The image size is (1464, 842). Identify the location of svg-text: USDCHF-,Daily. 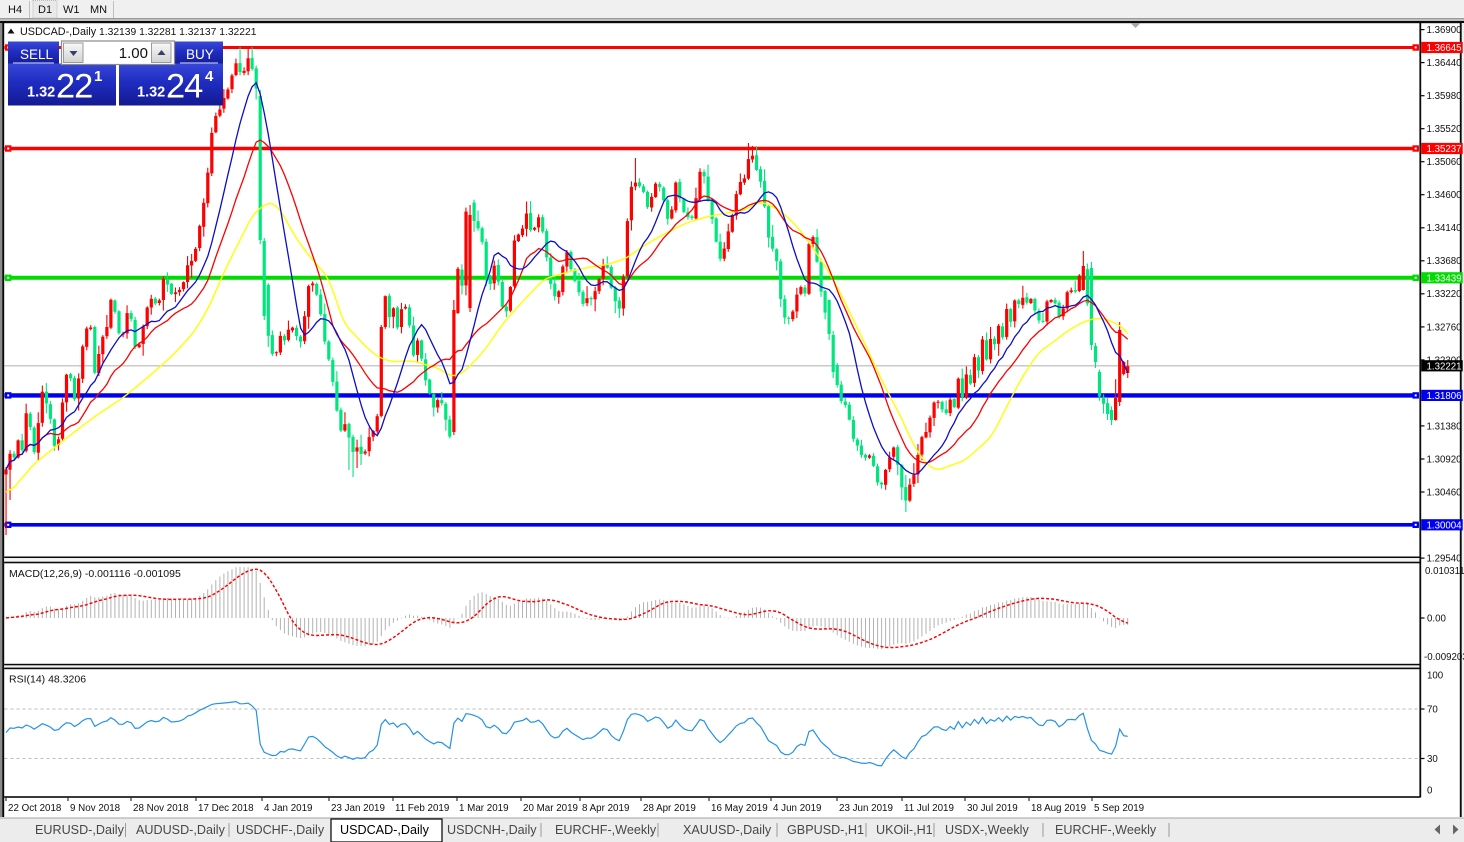
(280, 830).